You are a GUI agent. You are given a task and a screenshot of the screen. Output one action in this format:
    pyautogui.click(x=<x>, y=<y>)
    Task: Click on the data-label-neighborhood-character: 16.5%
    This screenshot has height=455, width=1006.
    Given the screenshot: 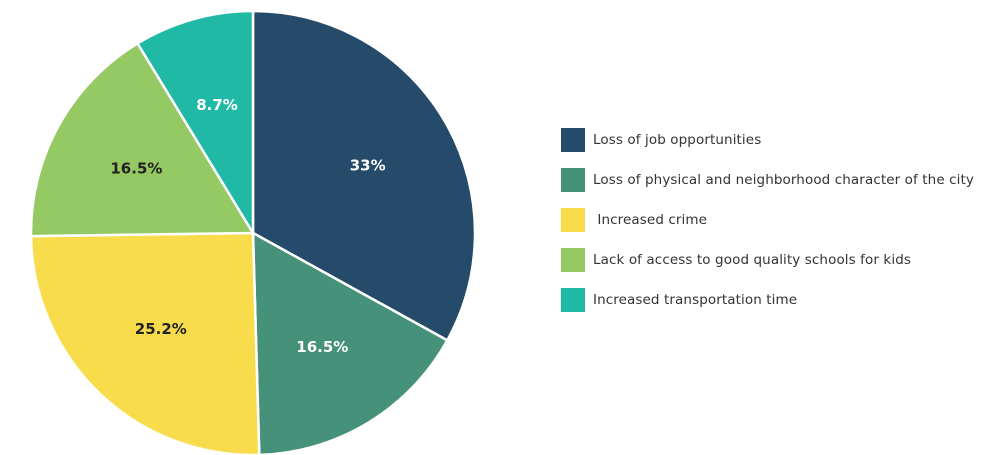 What is the action you would take?
    pyautogui.click(x=322, y=347)
    